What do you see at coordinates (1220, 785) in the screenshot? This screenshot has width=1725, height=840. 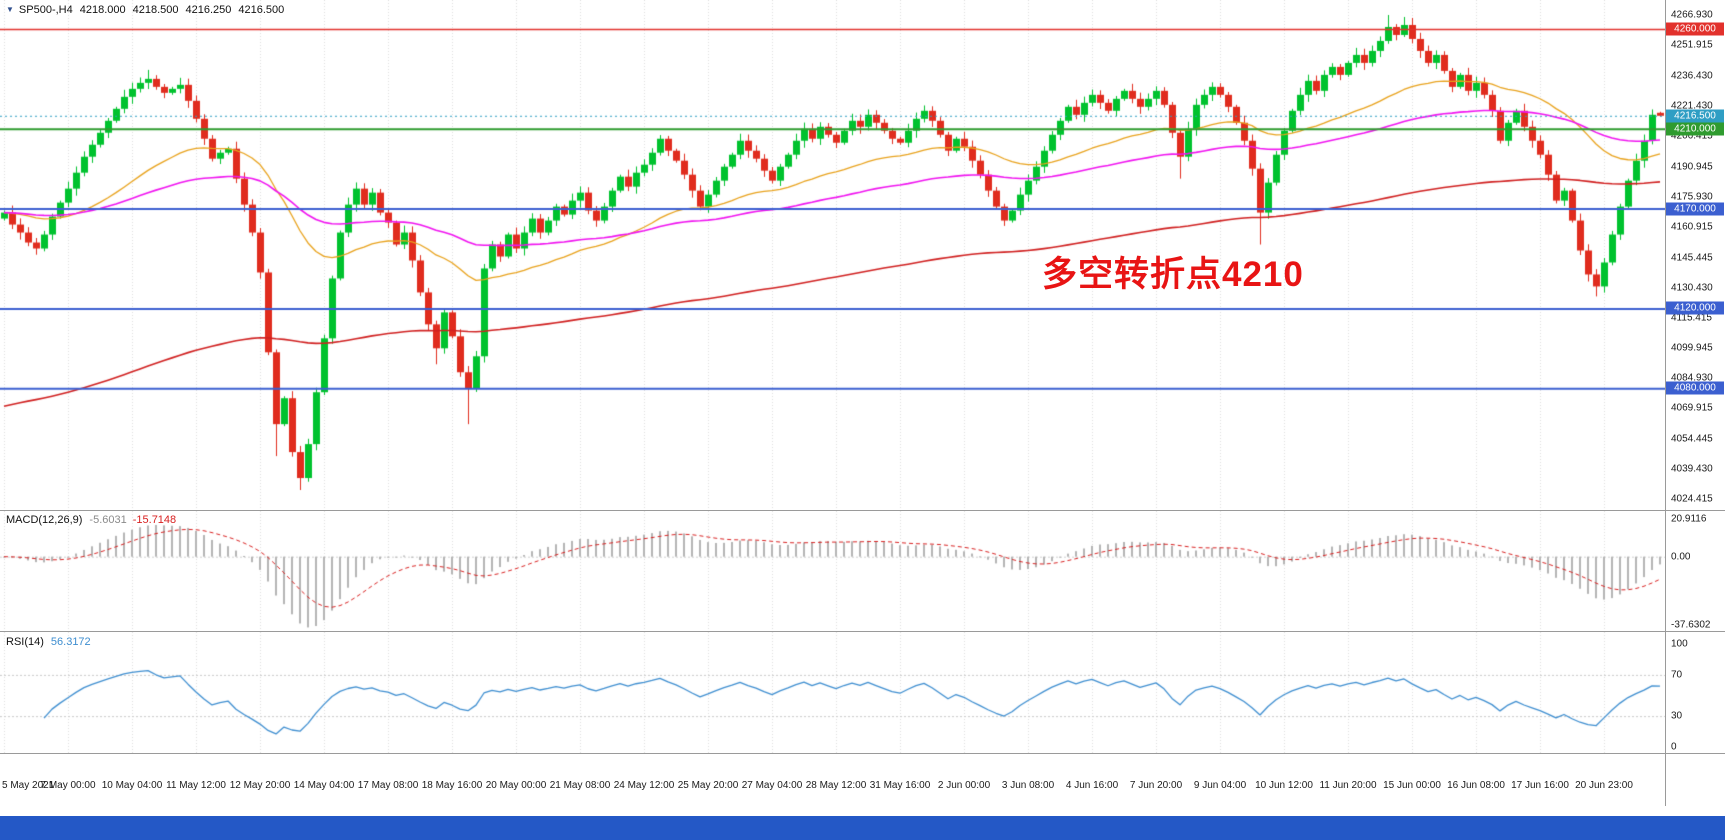 I see `time-axis-label: 9 Jun 04:00` at bounding box center [1220, 785].